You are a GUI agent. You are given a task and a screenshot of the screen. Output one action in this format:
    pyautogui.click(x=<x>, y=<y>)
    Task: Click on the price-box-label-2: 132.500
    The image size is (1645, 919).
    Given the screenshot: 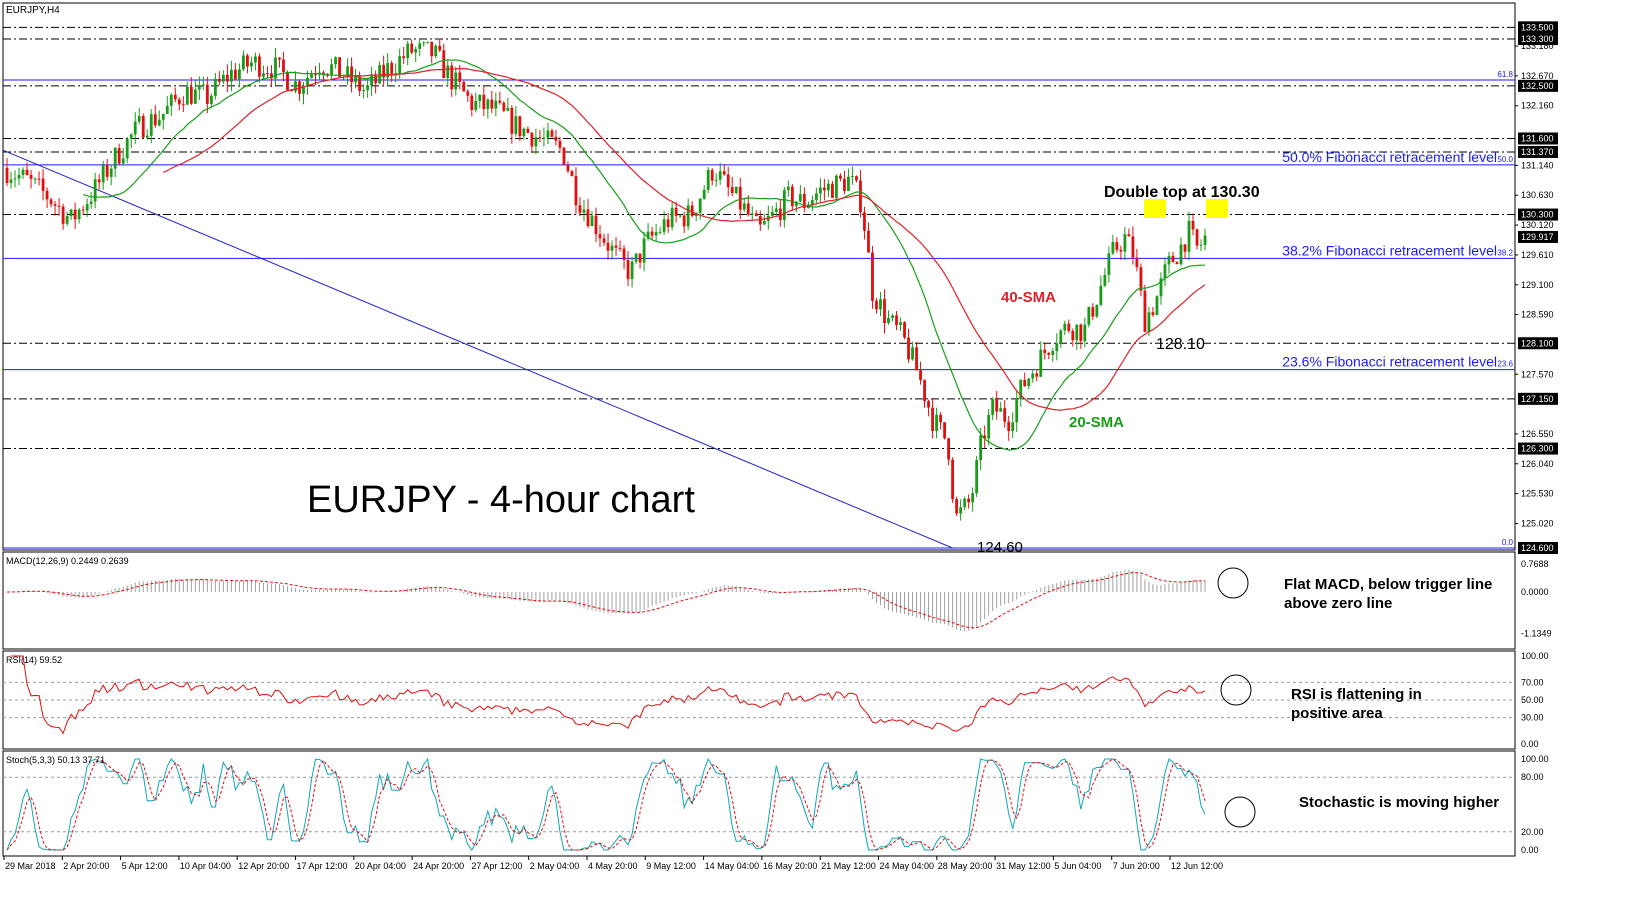 What is the action you would take?
    pyautogui.click(x=1537, y=86)
    